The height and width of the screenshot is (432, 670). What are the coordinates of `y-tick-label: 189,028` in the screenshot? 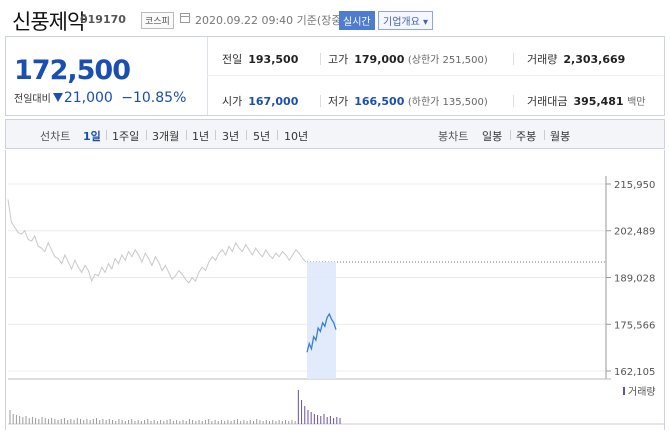 It's located at (634, 278).